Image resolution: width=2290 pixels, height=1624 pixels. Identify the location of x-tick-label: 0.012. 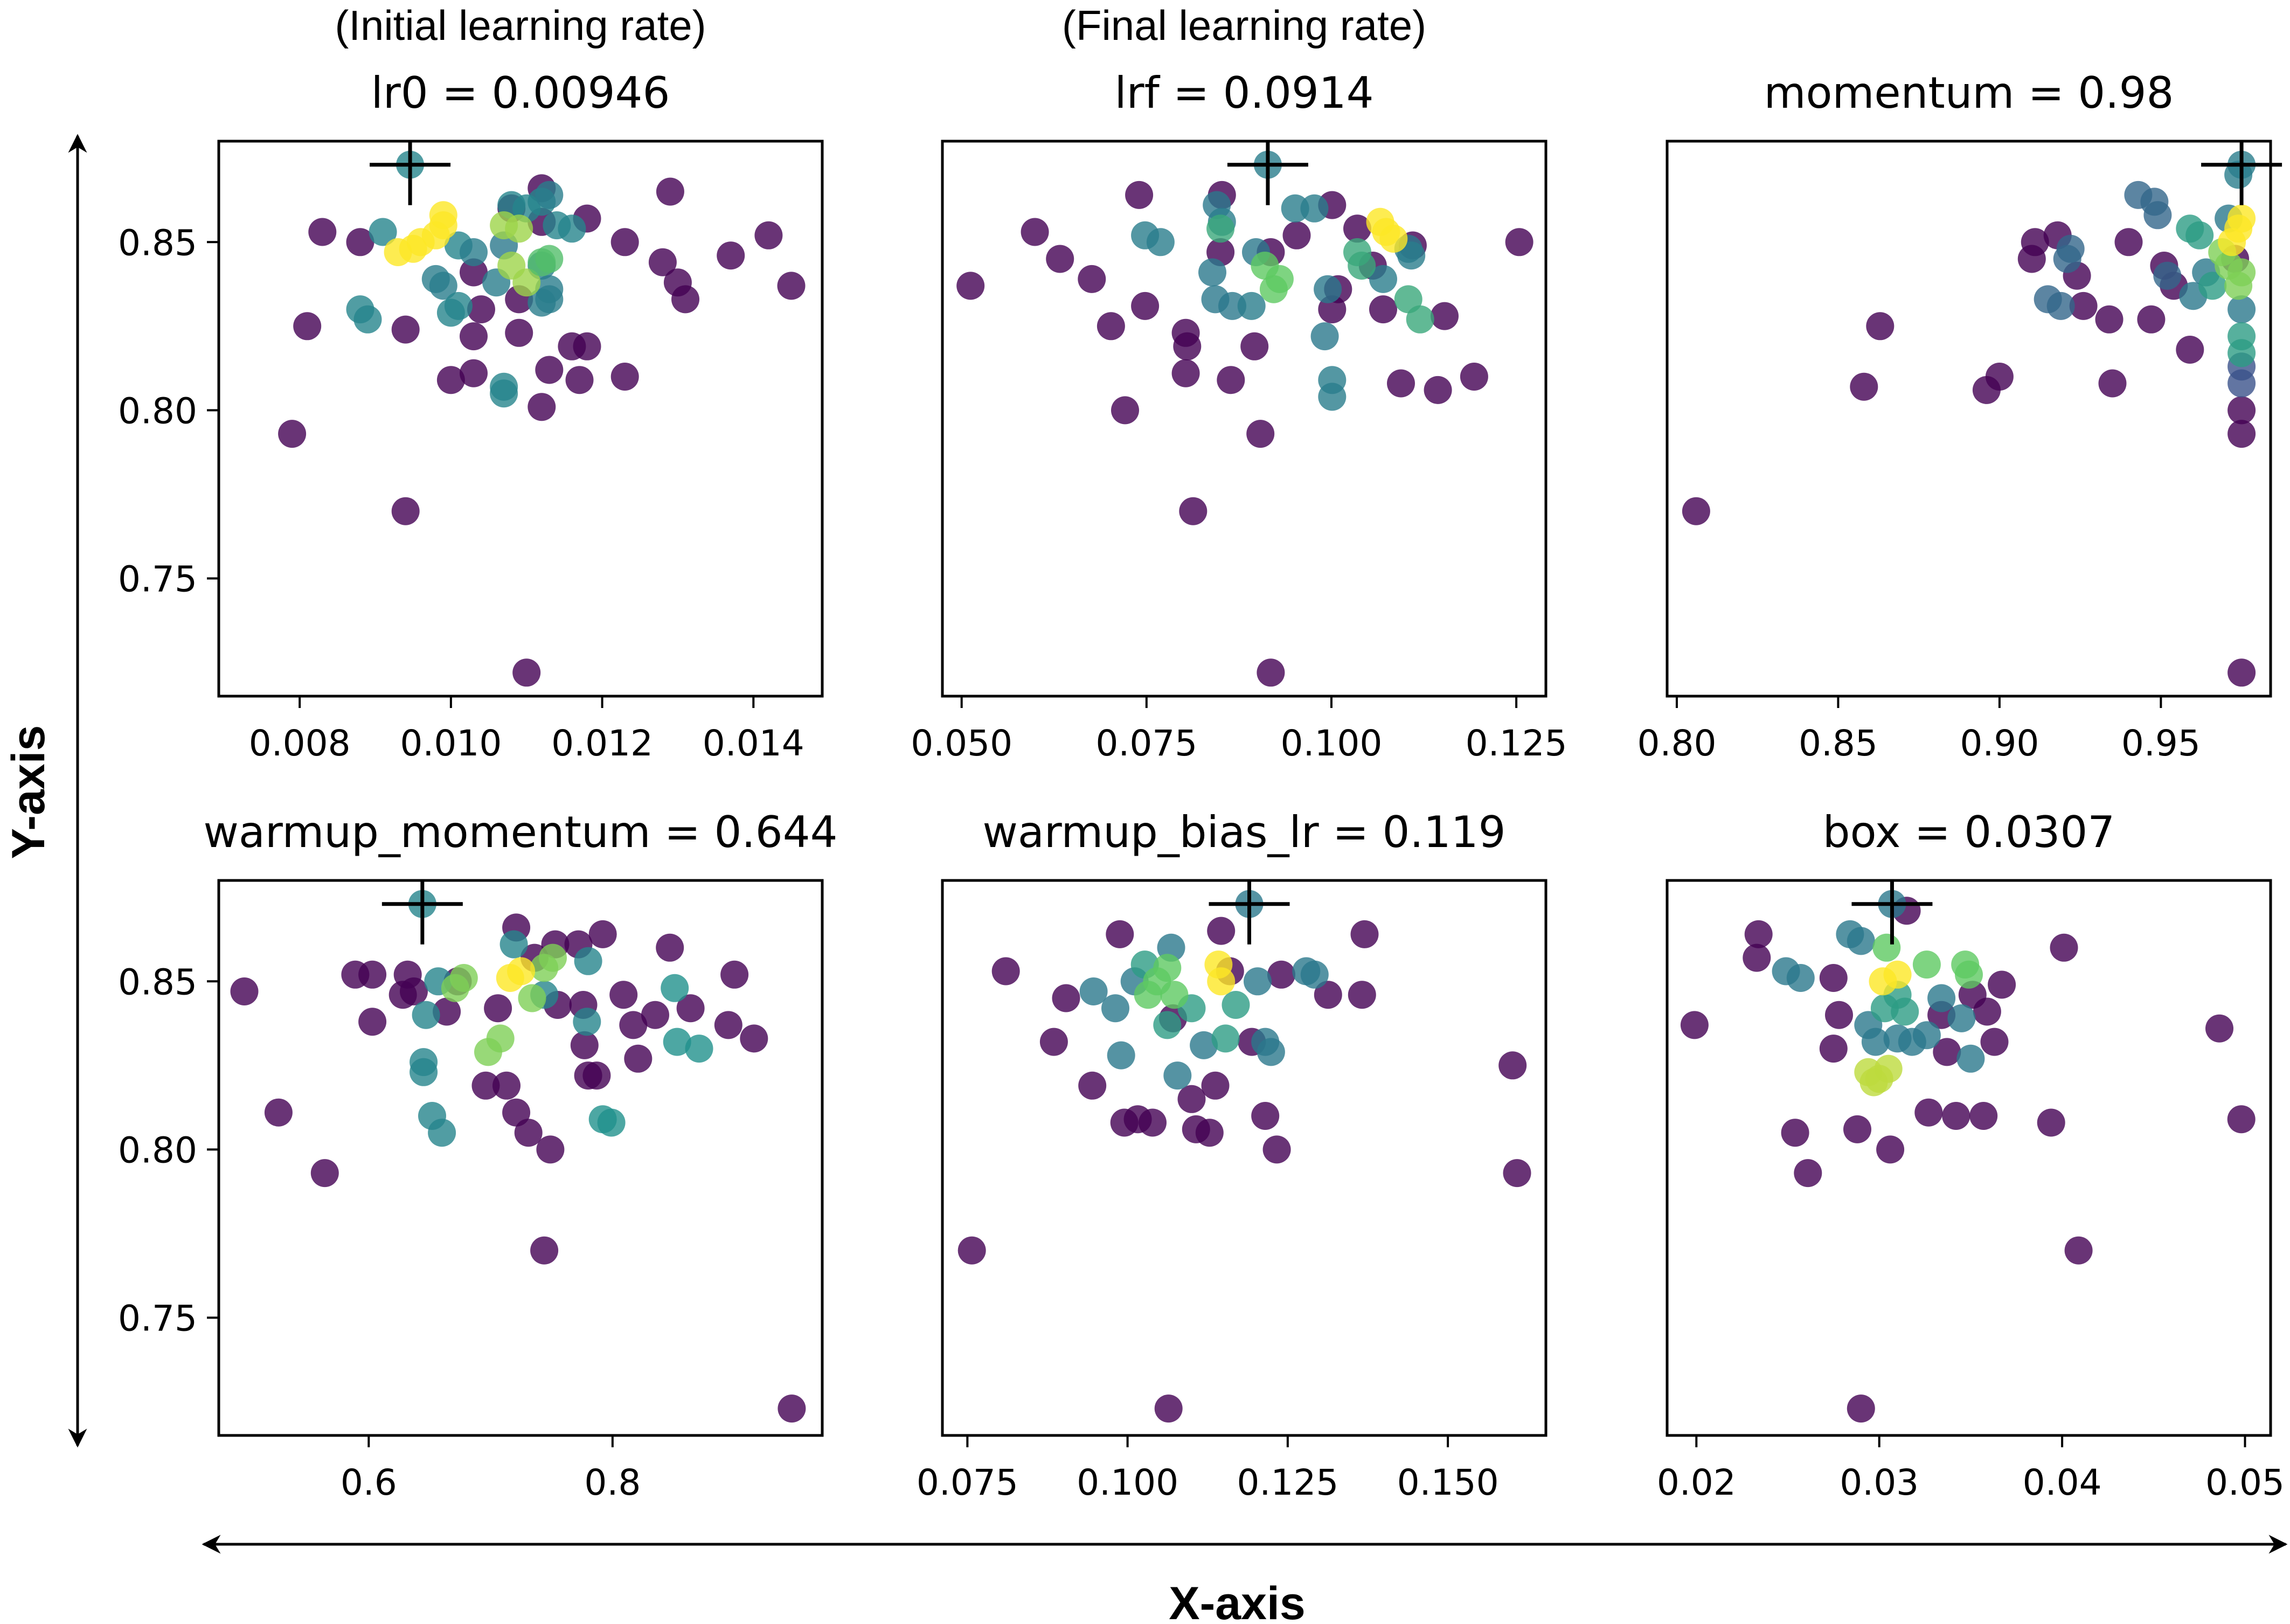
(602, 744).